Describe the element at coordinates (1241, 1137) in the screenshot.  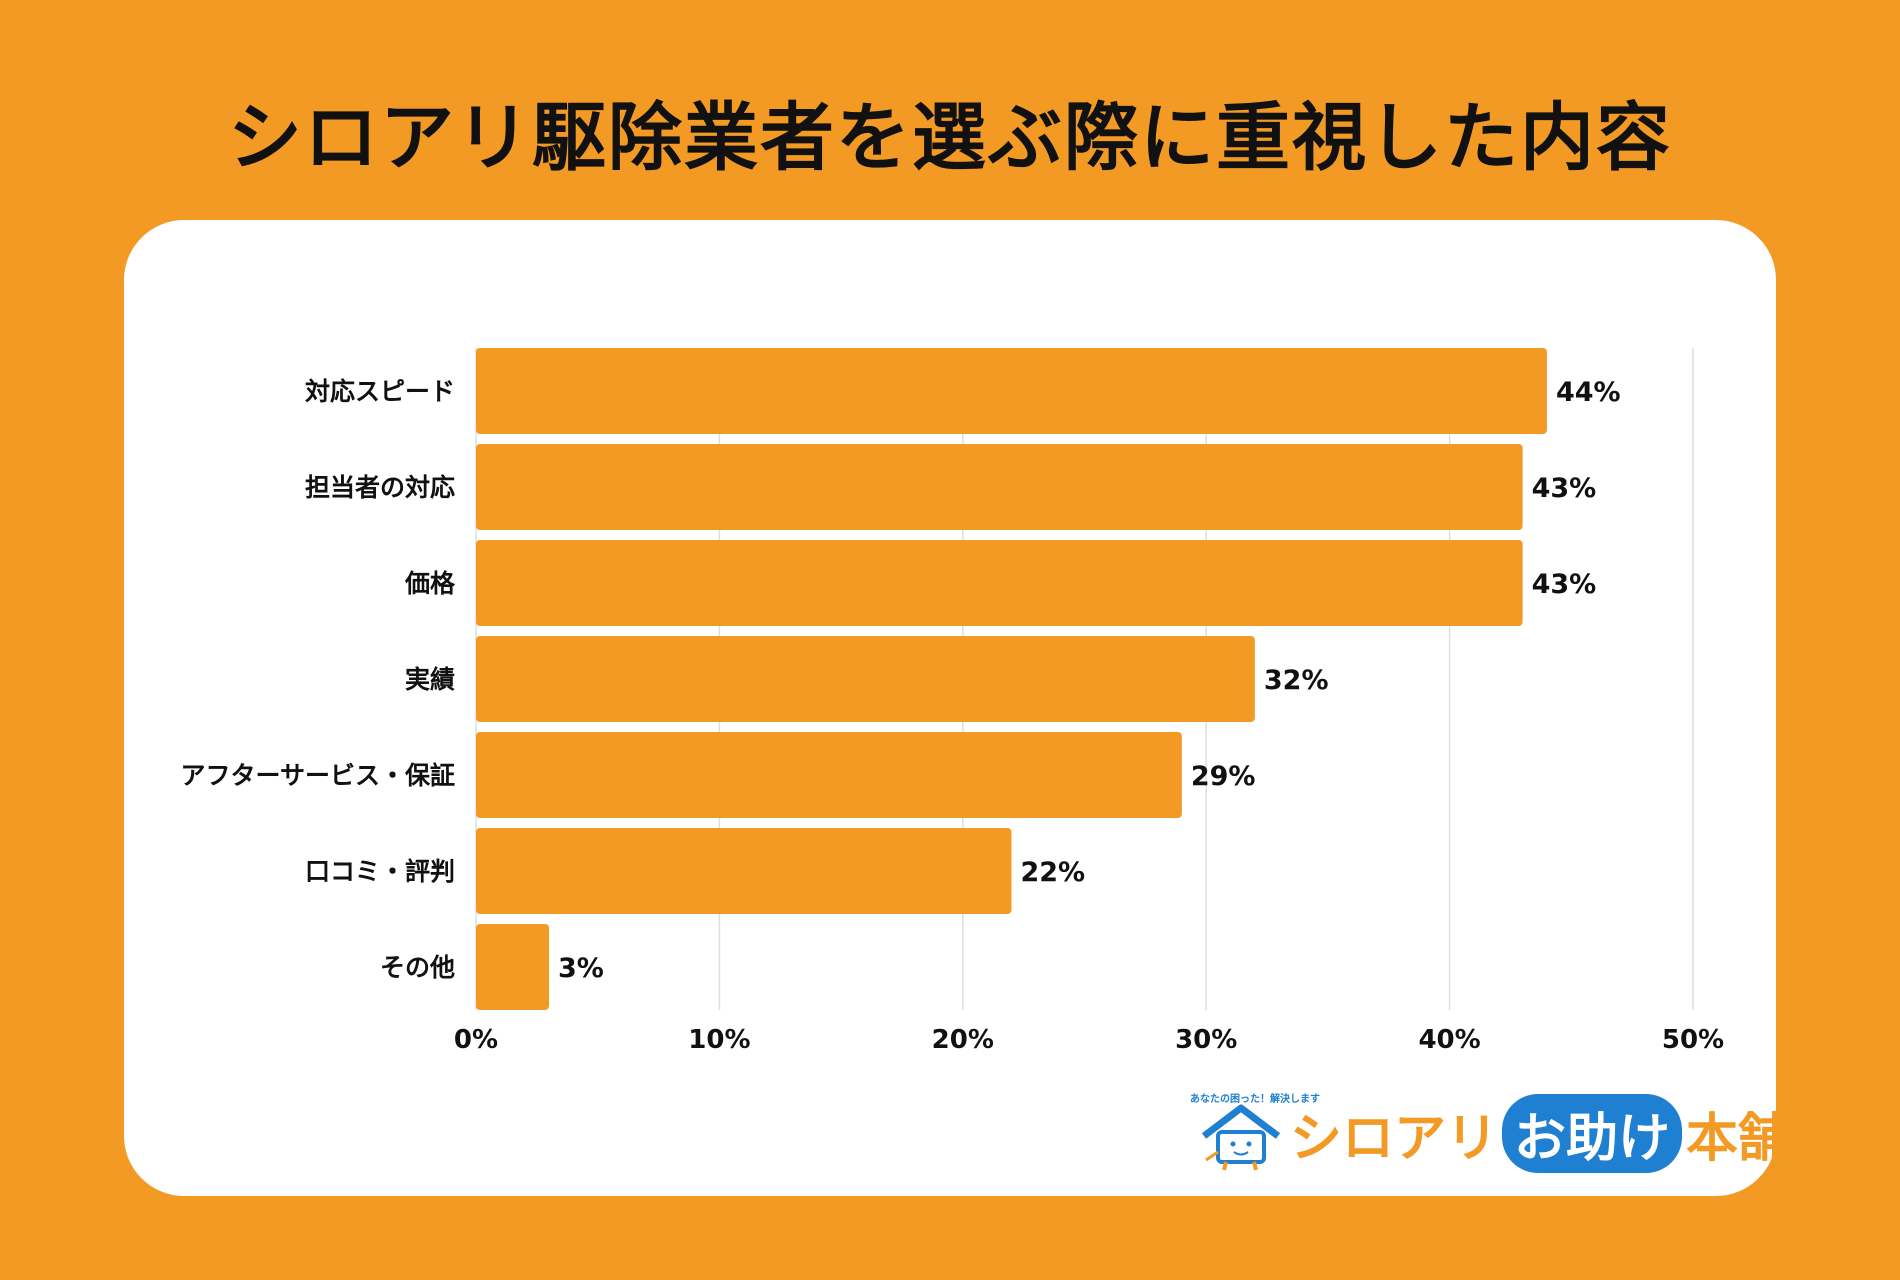
I see `house-mascot-icon` at that location.